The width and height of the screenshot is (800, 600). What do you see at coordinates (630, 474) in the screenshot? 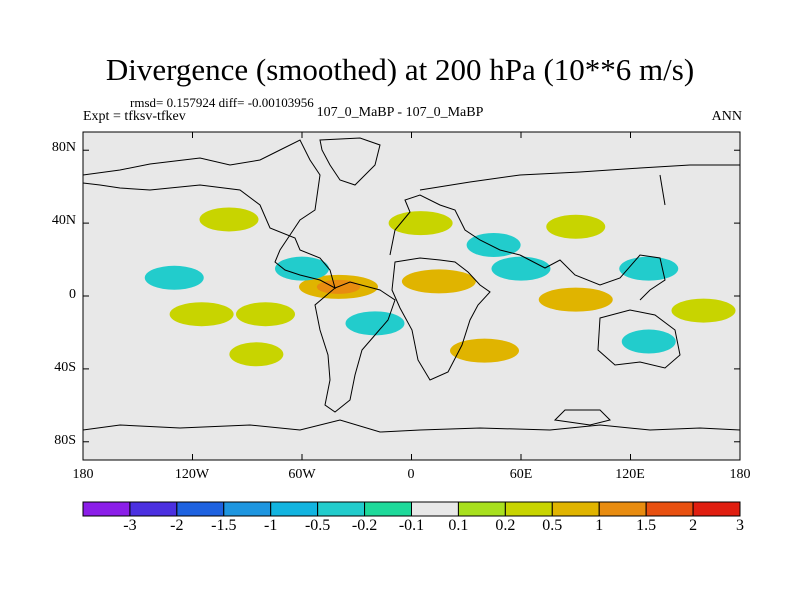
I see `x-tick-120e: 120E` at bounding box center [630, 474].